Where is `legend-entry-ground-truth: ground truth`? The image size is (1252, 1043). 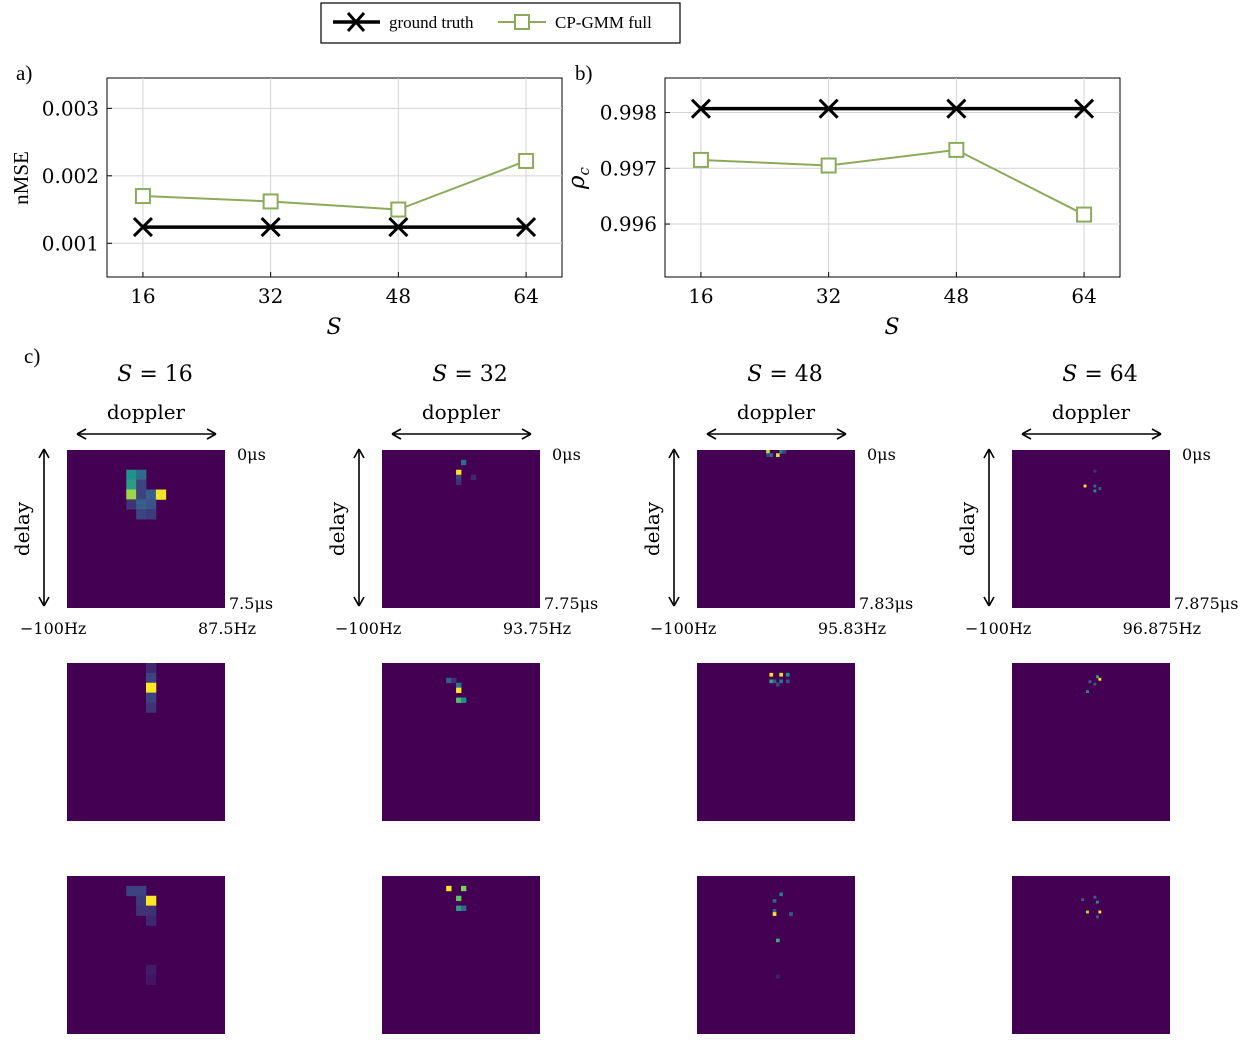
legend-entry-ground-truth: ground truth is located at coordinates (403, 22).